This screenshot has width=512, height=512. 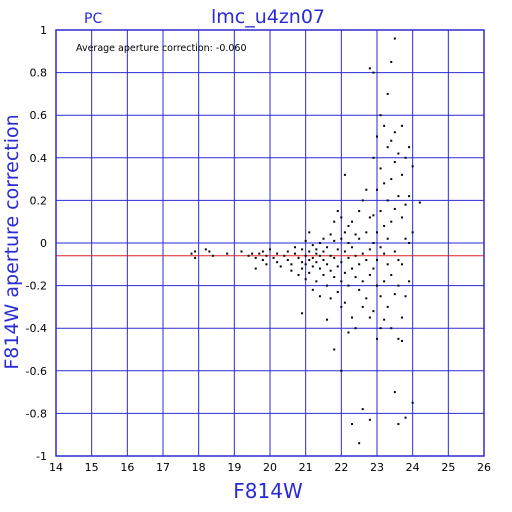 What do you see at coordinates (270, 467) in the screenshot?
I see `x-tick-20: 20` at bounding box center [270, 467].